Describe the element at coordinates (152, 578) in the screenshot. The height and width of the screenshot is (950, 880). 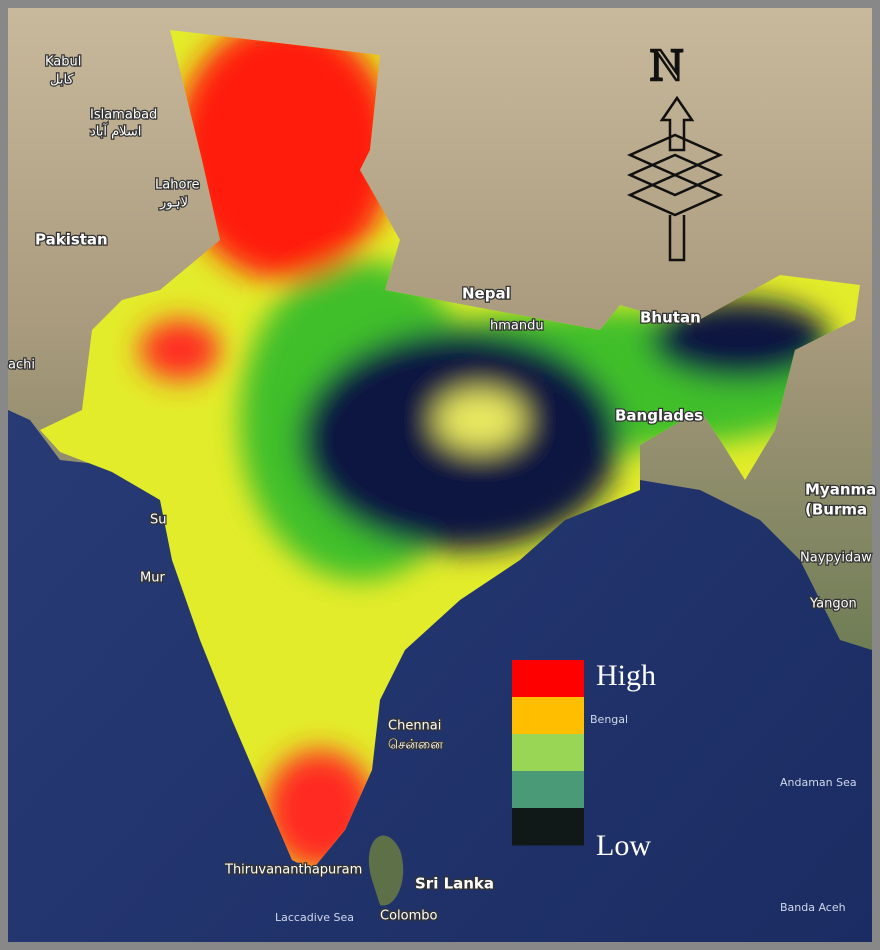
I see `place-label: Mur` at that location.